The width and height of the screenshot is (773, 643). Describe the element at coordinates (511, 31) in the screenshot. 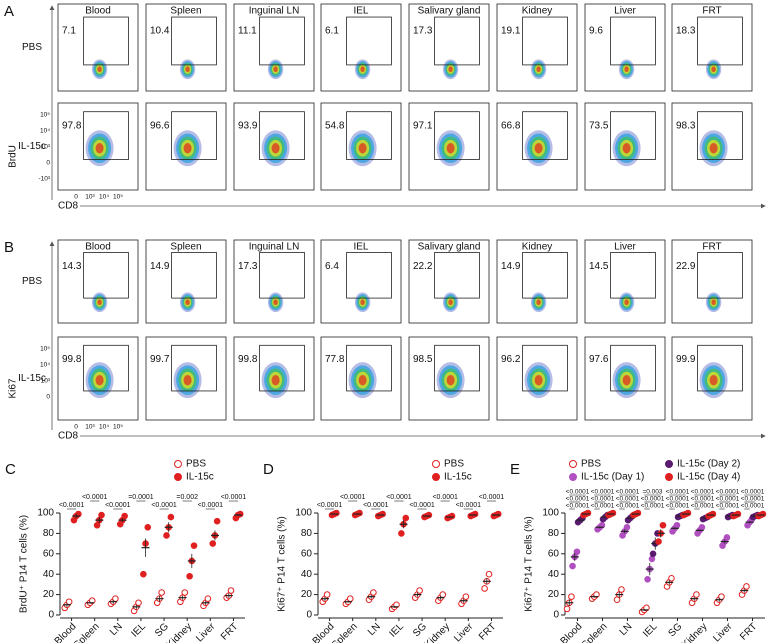

I see `gate-percentage: 19.1` at that location.